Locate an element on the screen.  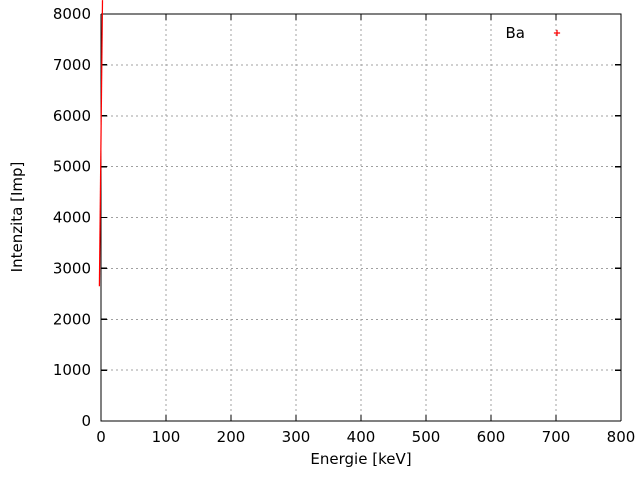
y-tick-label: 3000 is located at coordinates (72, 268).